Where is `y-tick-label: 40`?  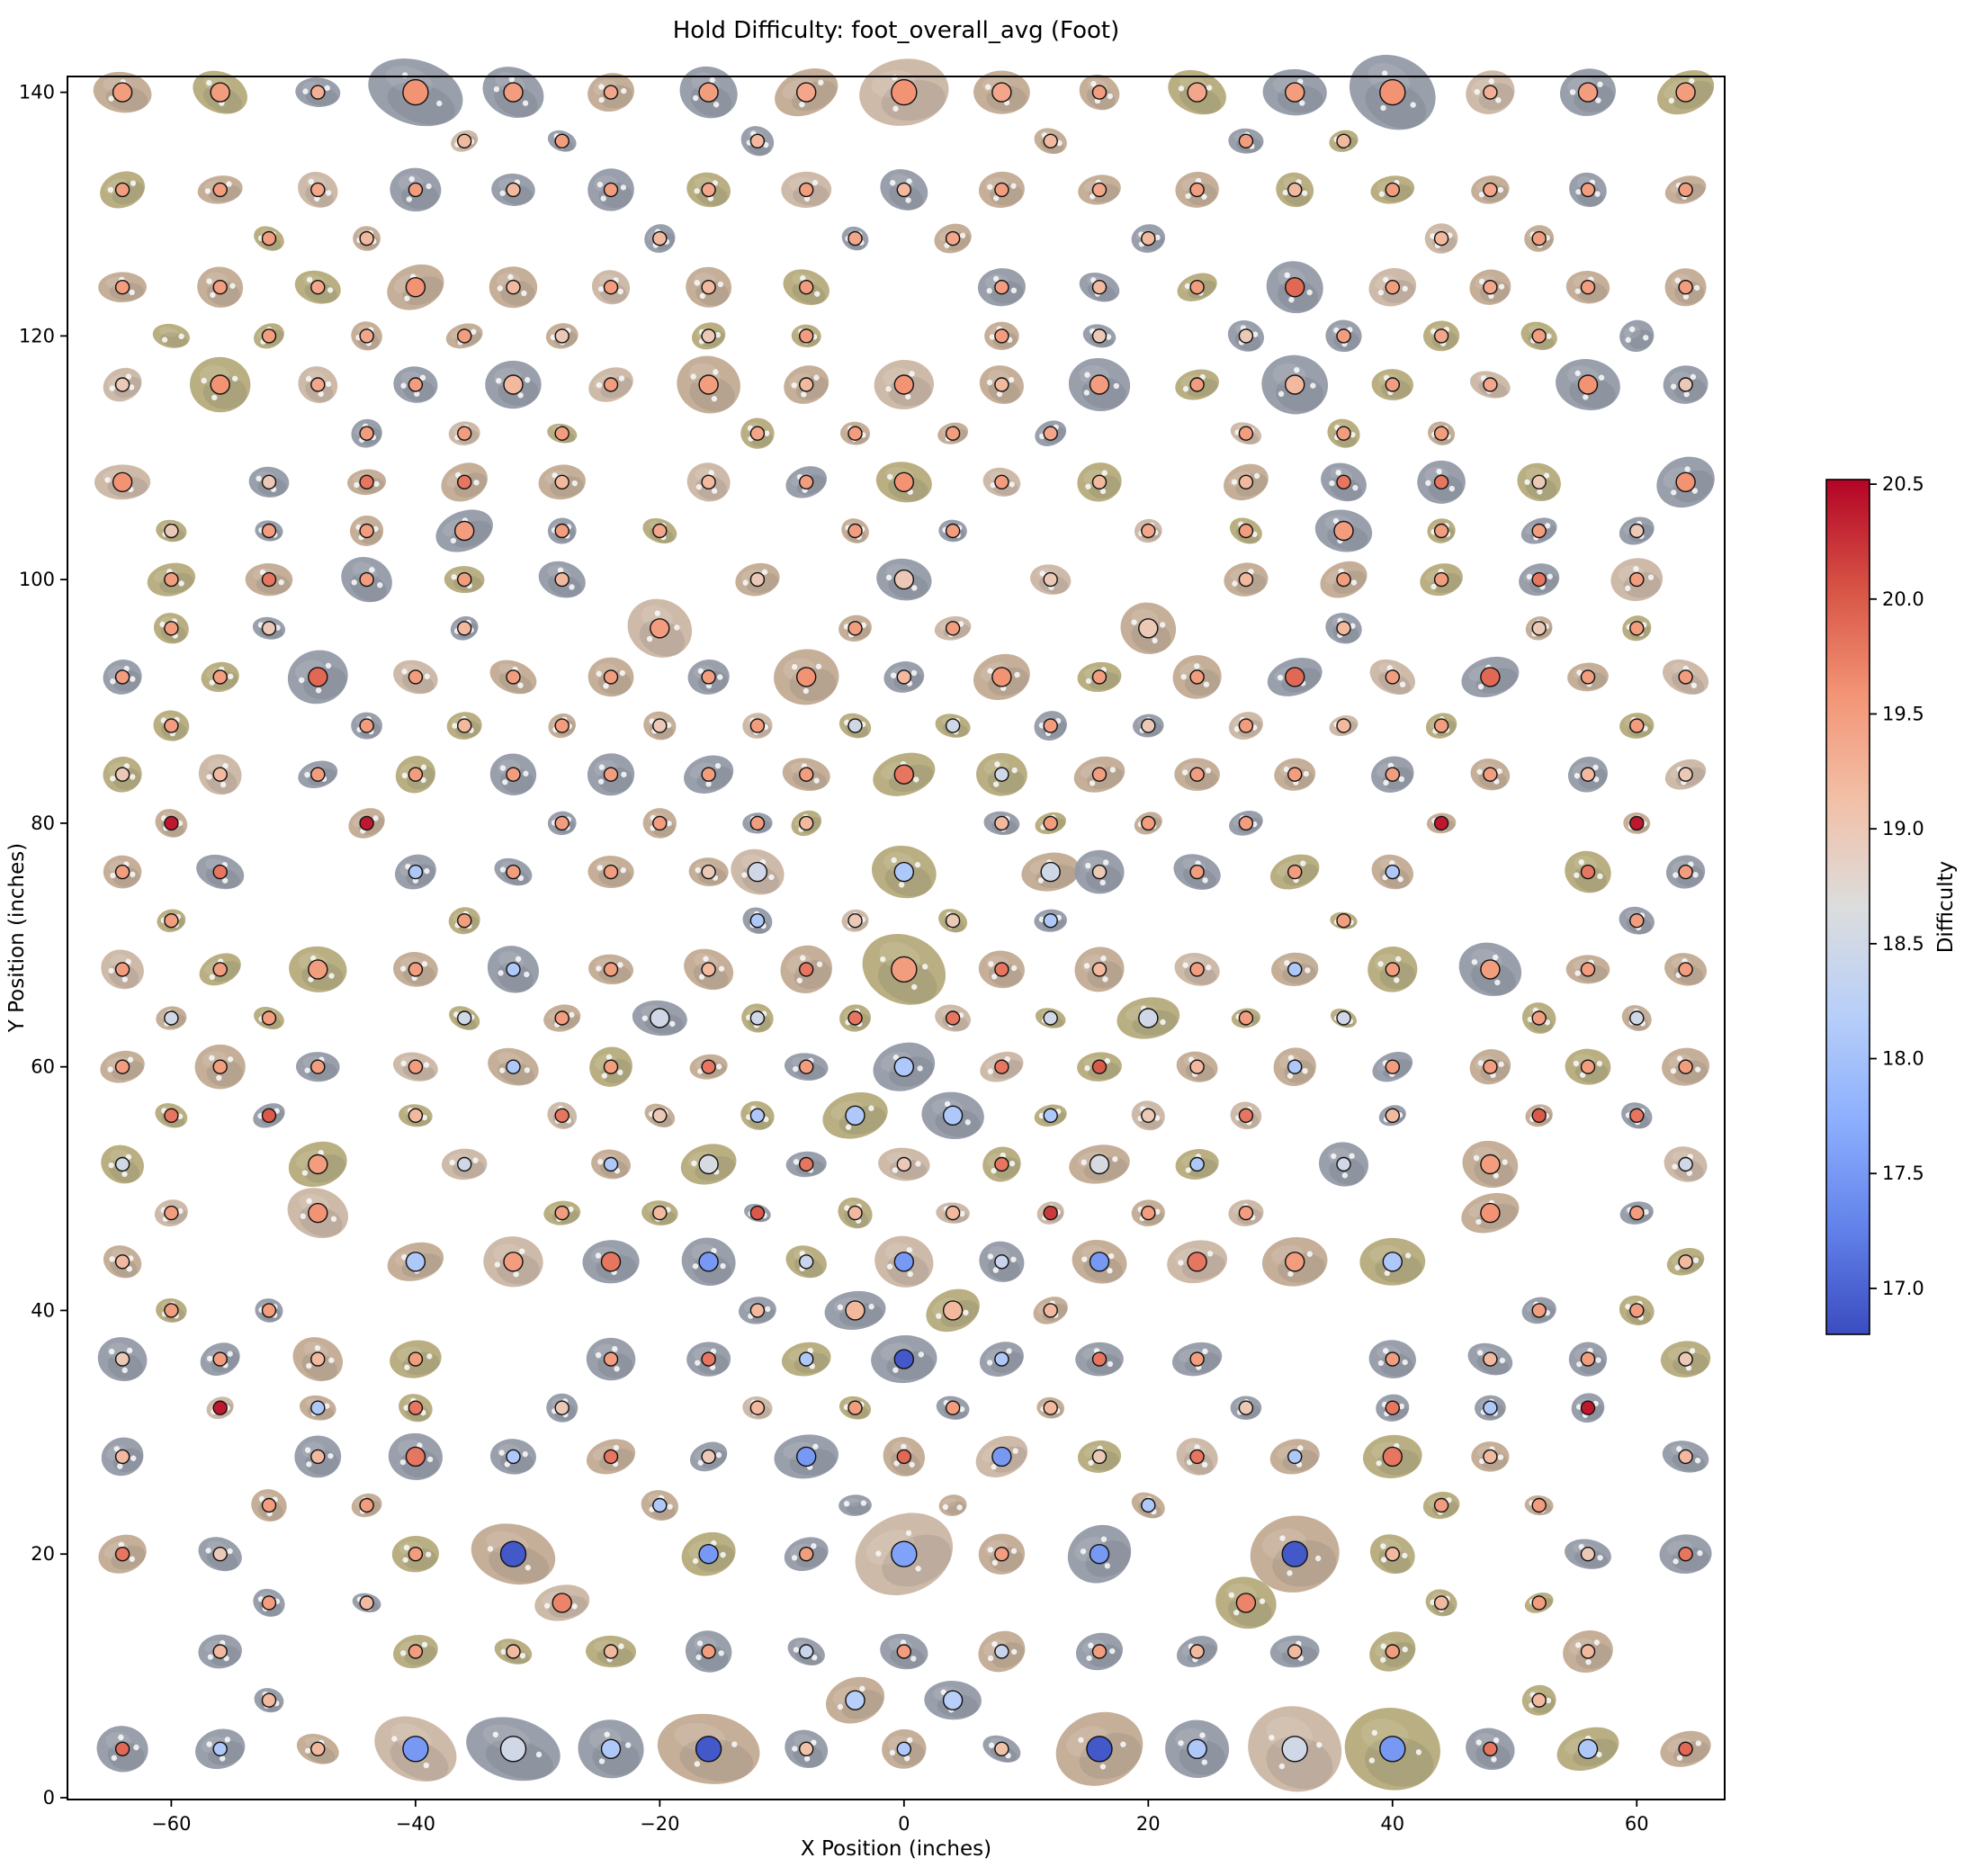 y-tick-label: 40 is located at coordinates (43, 1310).